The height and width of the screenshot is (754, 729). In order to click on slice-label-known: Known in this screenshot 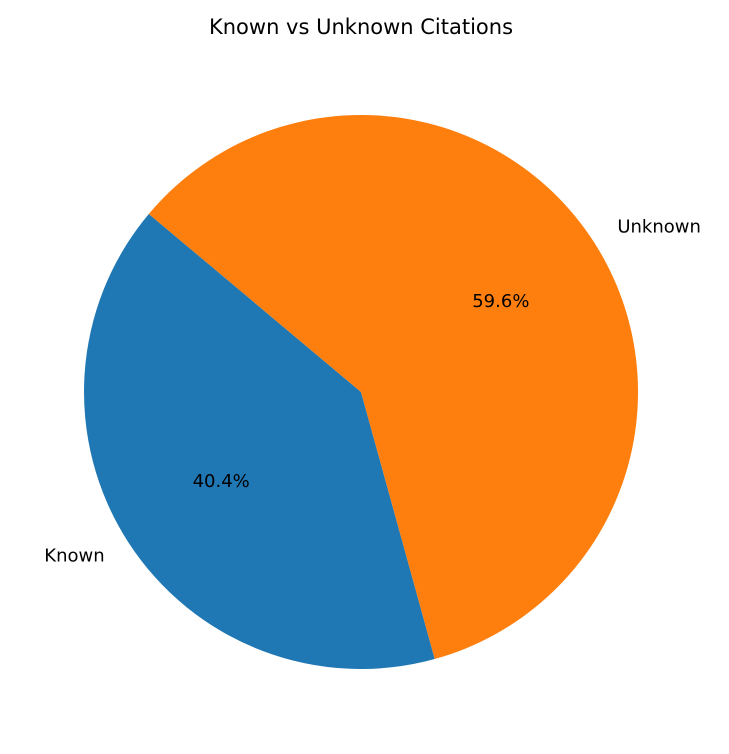, I will do `click(74, 556)`.